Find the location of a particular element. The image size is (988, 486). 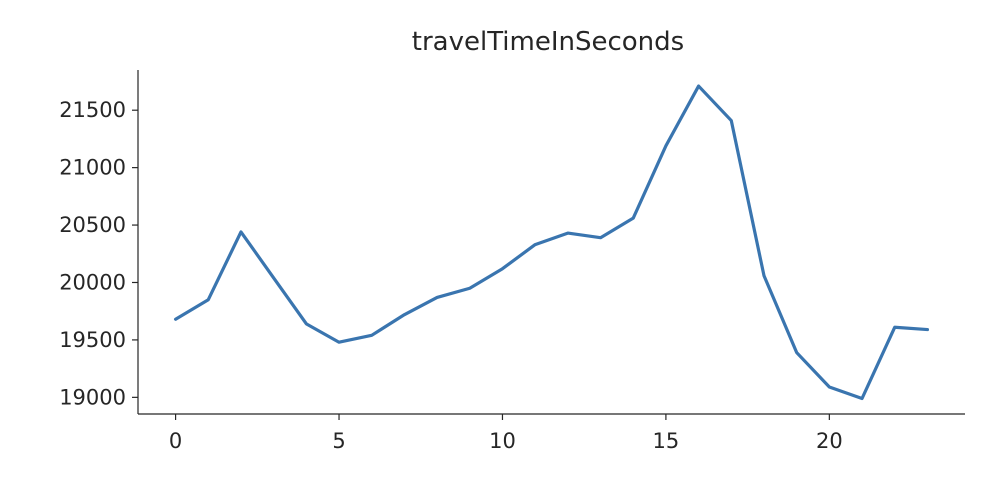

y-tick-label: 20500 is located at coordinates (92, 225).